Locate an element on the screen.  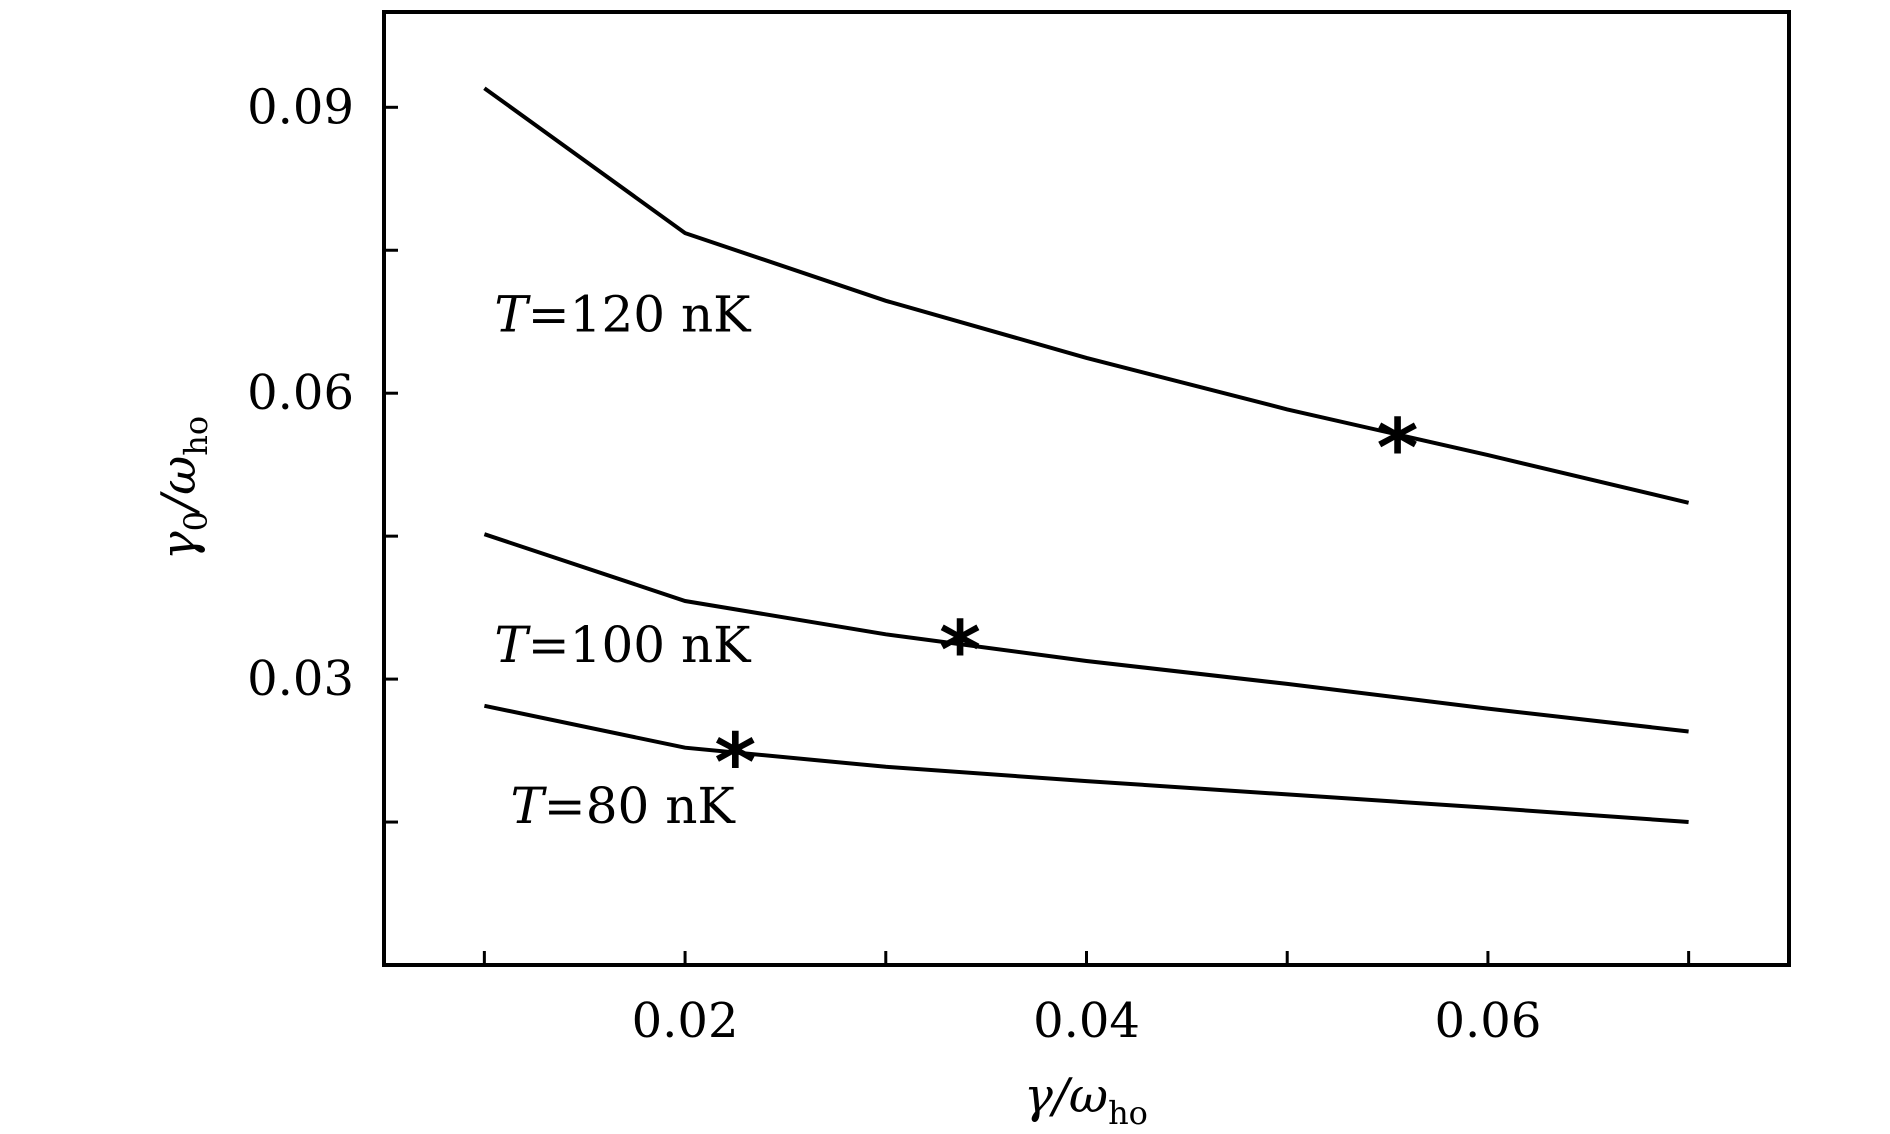
series-label-2: T=80 nK is located at coordinates (623, 806).